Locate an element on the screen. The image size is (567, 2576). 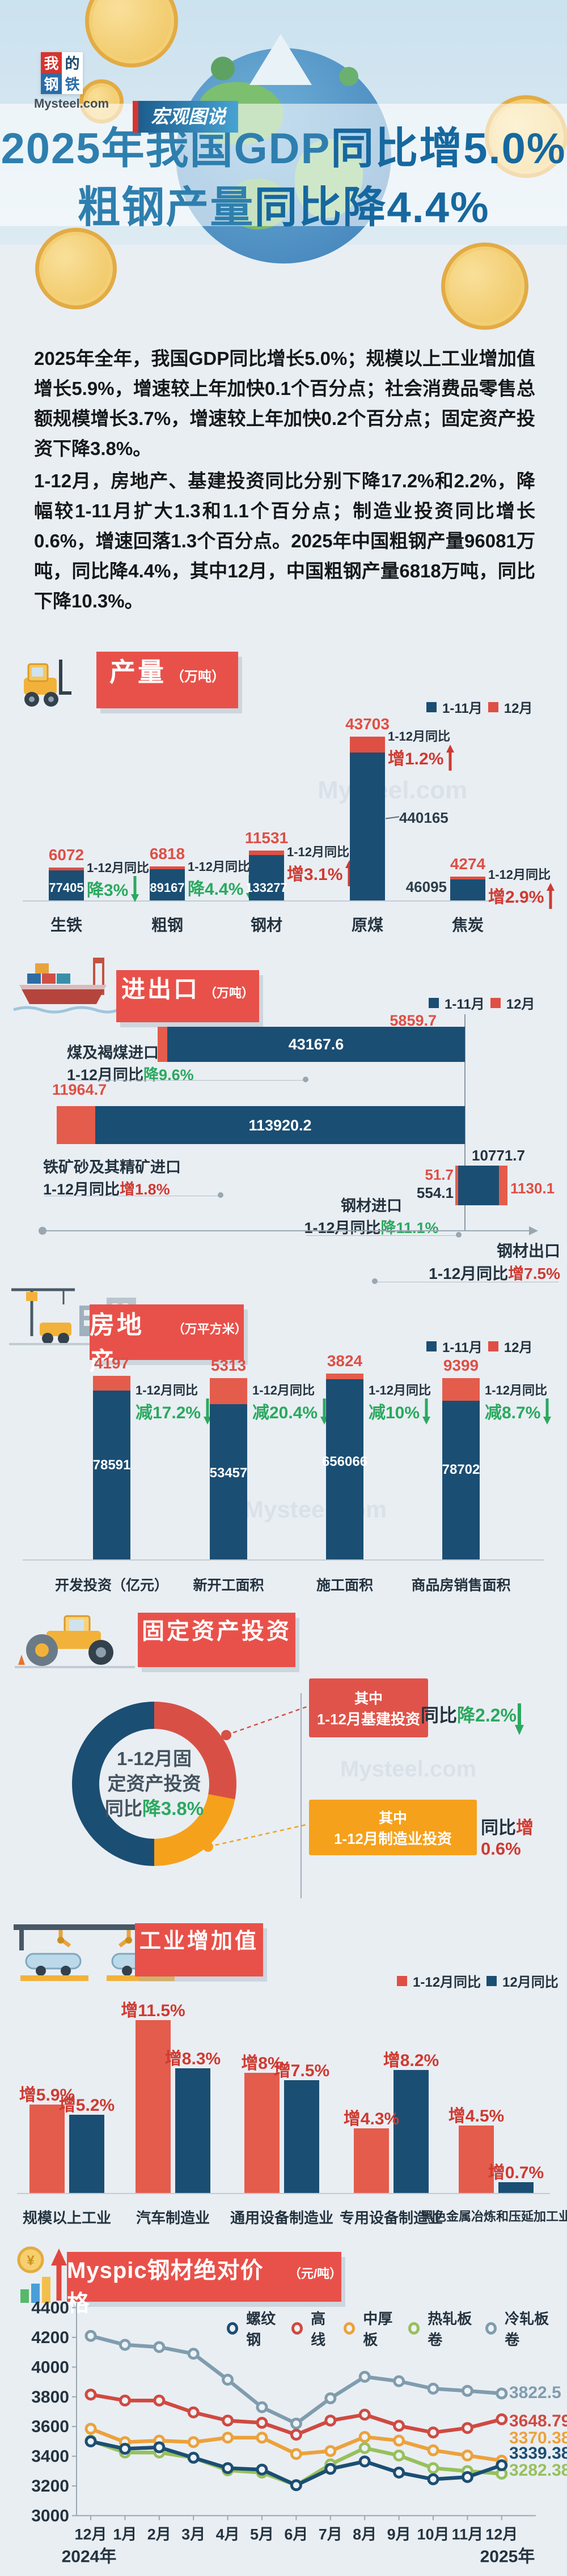
result-normal: 同比 is located at coordinates (498, 1828).